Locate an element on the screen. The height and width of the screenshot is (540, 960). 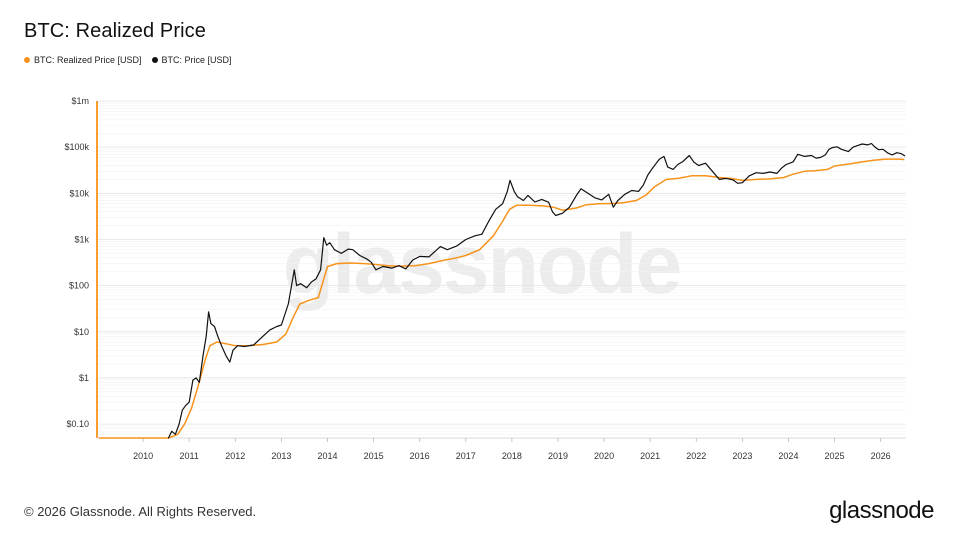
y-tick-label: $1m is located at coordinates (80, 101).